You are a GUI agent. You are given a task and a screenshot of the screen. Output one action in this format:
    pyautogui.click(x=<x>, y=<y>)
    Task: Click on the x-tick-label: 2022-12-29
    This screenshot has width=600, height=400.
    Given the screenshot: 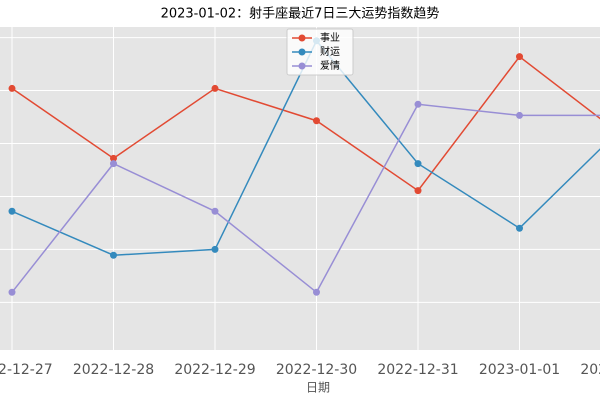 What is the action you would take?
    pyautogui.click(x=214, y=370)
    